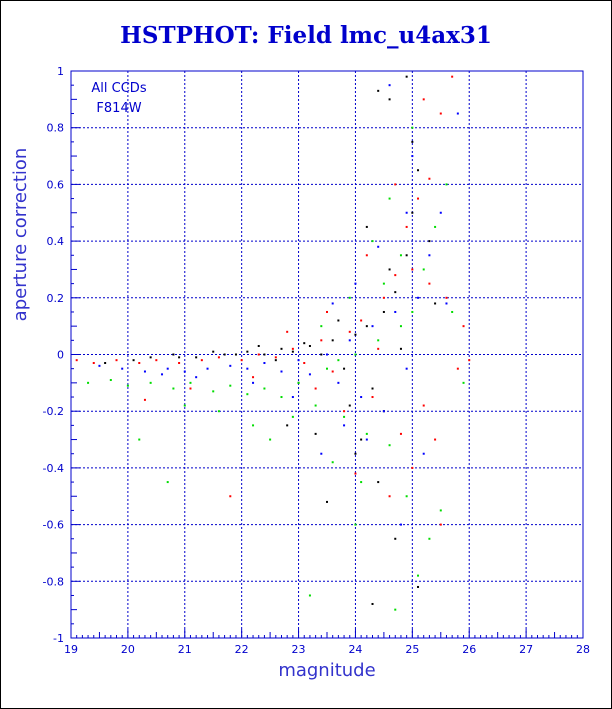  What do you see at coordinates (412, 649) in the screenshot?
I see `x-tick-label: 25` at bounding box center [412, 649].